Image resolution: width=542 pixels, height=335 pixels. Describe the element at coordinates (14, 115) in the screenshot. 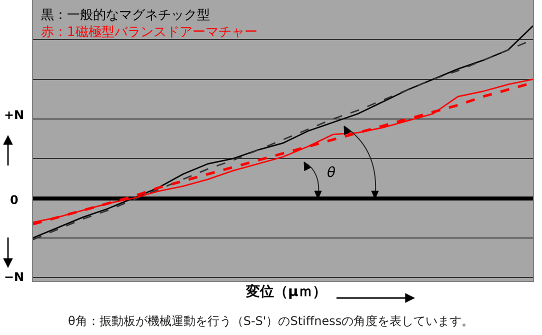

I see `text: +N` at that location.